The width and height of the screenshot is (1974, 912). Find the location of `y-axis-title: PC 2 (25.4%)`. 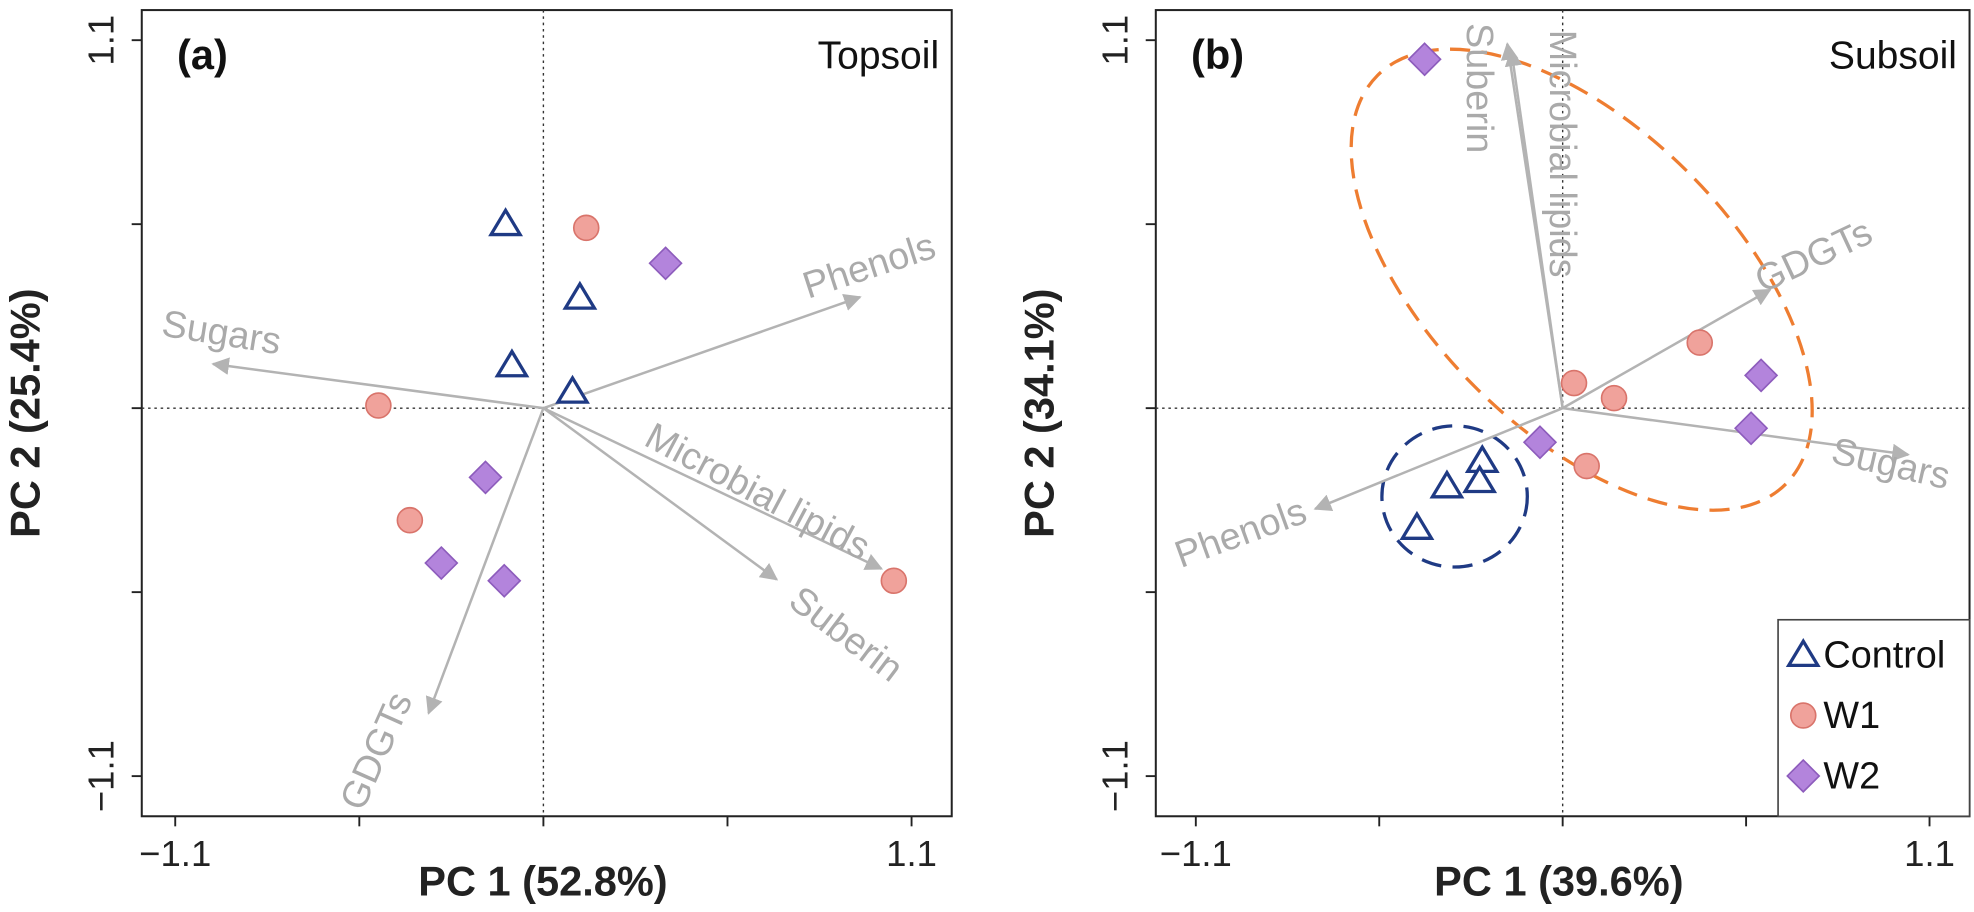

y-axis-title: PC 2 (25.4%) is located at coordinates (24, 412).